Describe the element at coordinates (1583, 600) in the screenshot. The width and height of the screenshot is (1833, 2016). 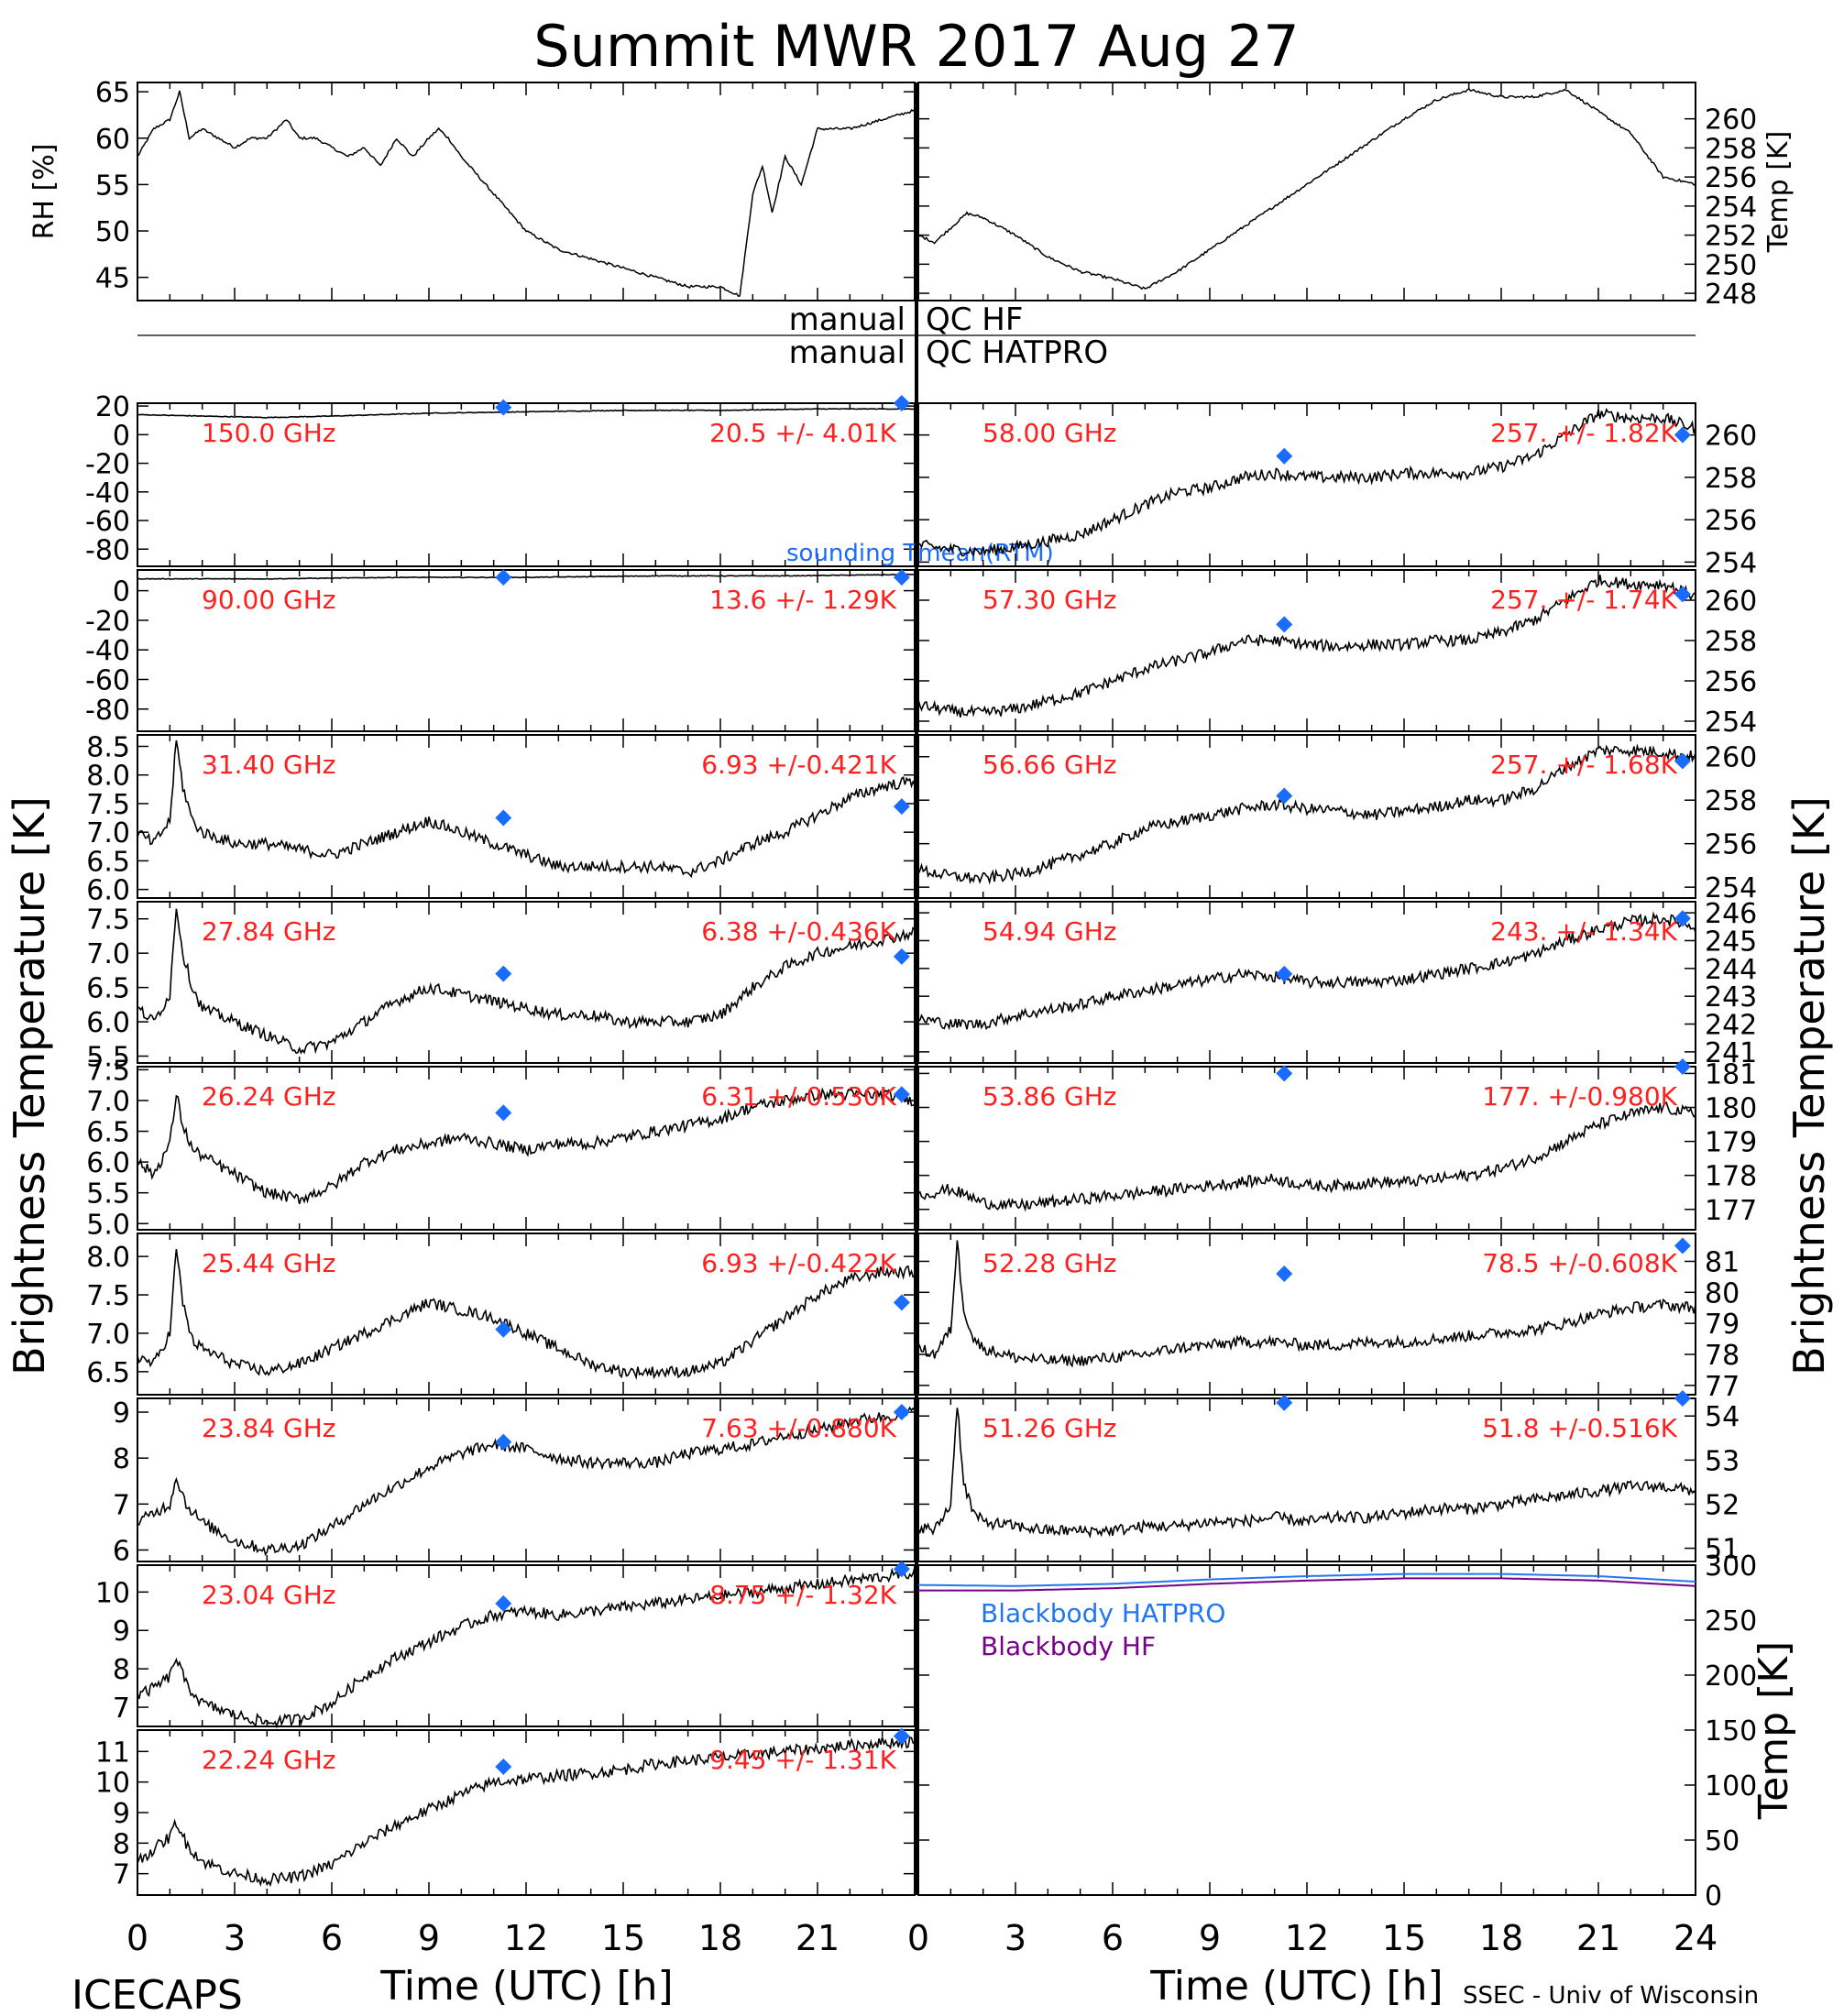
I see `stat-label: 257. +/- 1.74K` at that location.